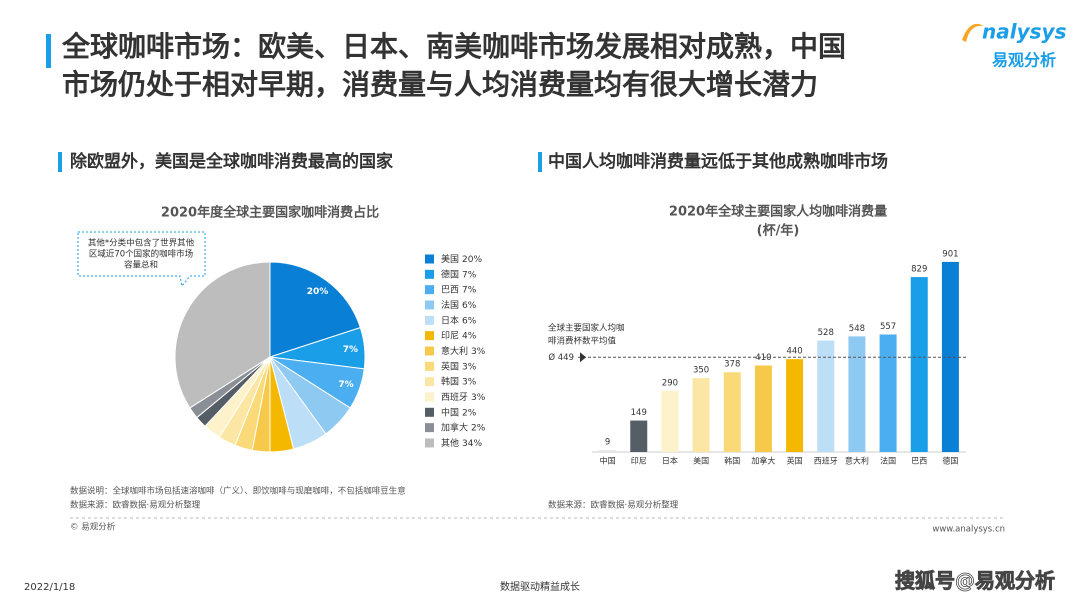 The width and height of the screenshot is (1080, 608). Describe the element at coordinates (315, 309) in the screenshot. I see `pie-slice` at that location.